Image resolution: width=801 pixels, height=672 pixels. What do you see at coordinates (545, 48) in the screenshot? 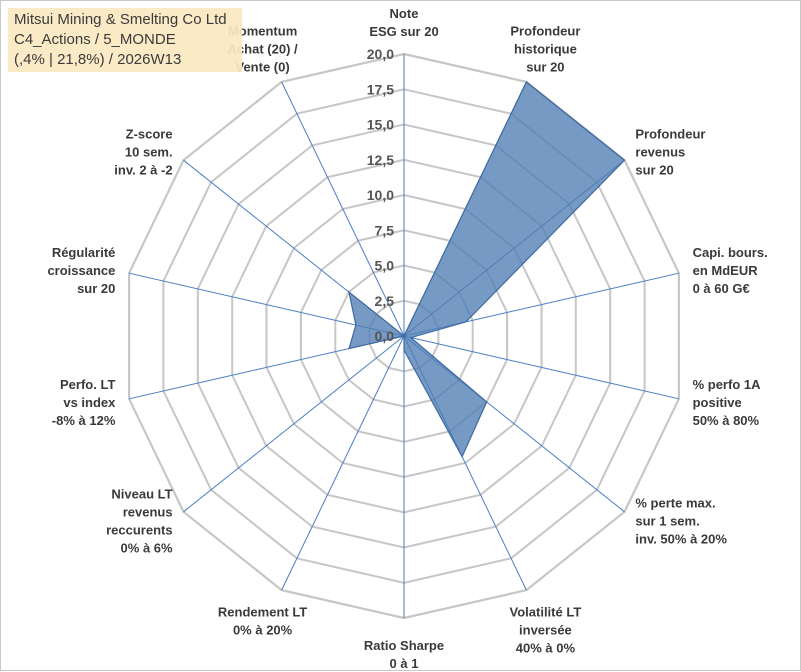
I see `axis-label-1: Profondeur historique sur 20` at bounding box center [545, 48].